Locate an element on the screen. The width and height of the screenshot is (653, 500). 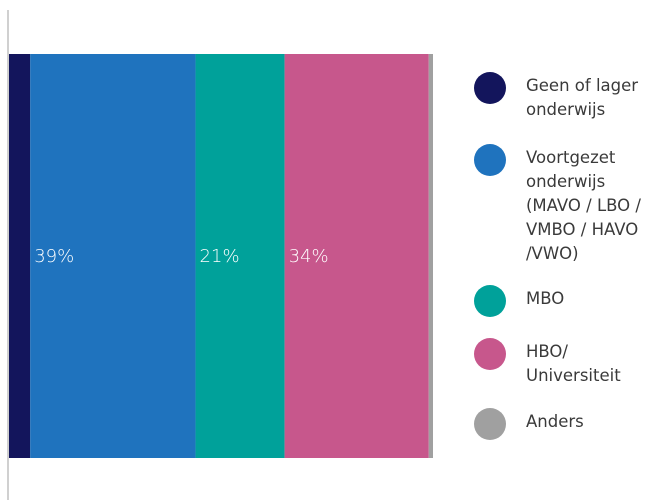
data-label: 34% is located at coordinates (309, 256).